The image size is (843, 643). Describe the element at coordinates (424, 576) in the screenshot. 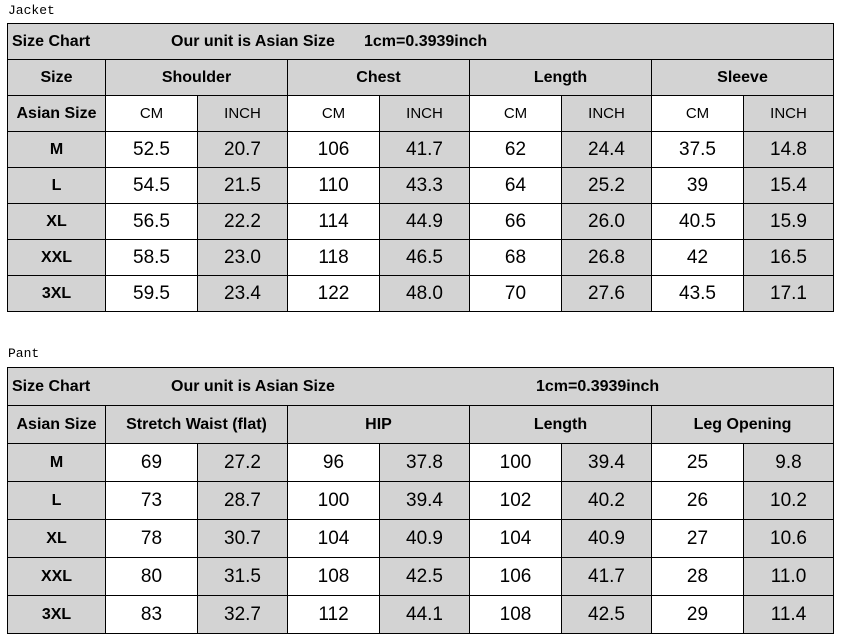

I see `value-cell: 42.5` at that location.